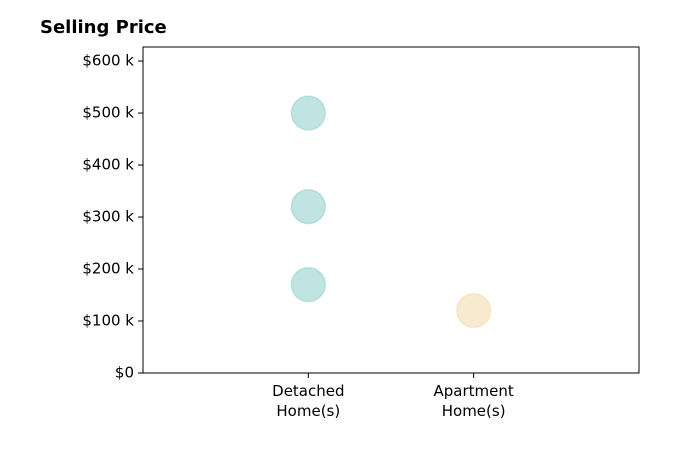 Image resolution: width=679 pixels, height=462 pixels. I want to click on y-tick-label: $600 k, so click(108, 61).